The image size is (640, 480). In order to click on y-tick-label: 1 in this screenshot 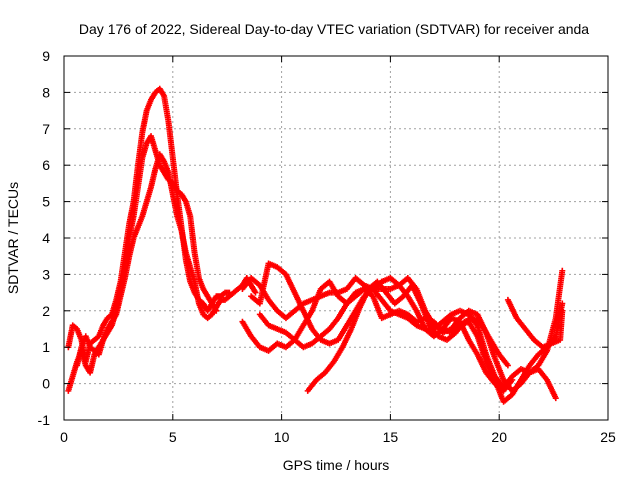, I will do `click(46, 347)`.